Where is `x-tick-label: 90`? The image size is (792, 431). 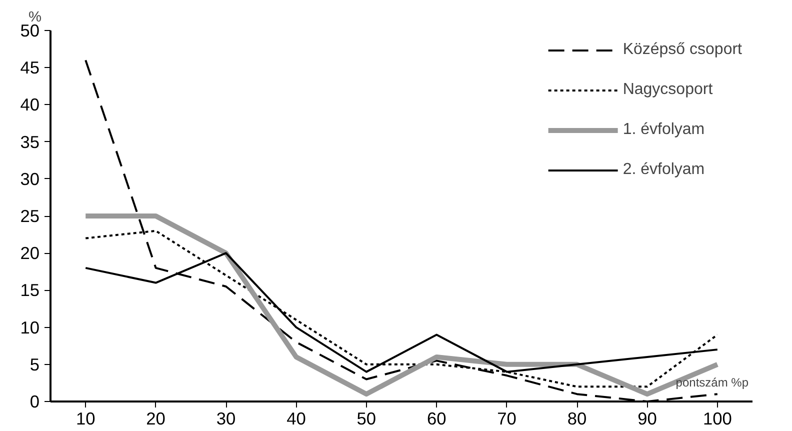 x-tick-label: 90 is located at coordinates (647, 418).